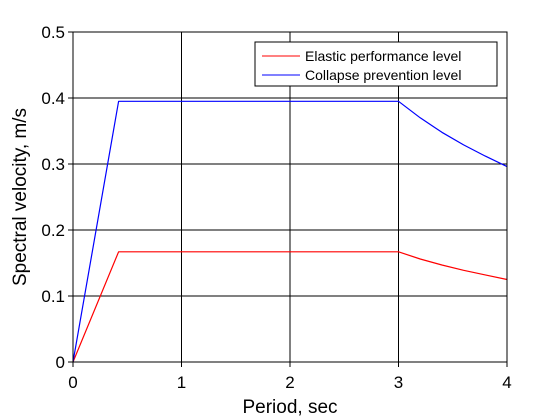 The width and height of the screenshot is (560, 420). I want to click on x-tick-label: 2, so click(289, 382).